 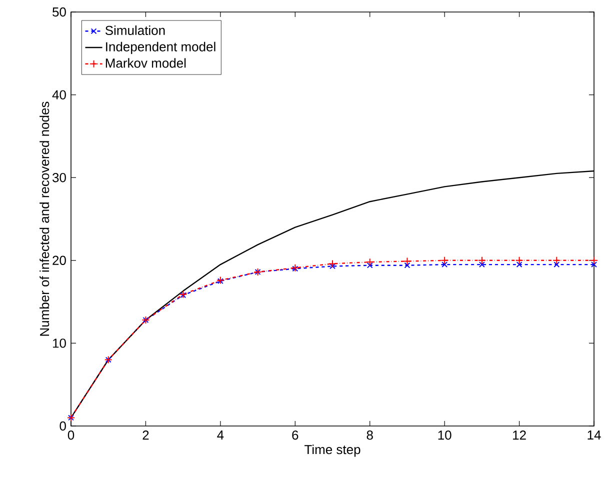 I want to click on x-tick-label: 8, so click(x=369, y=435).